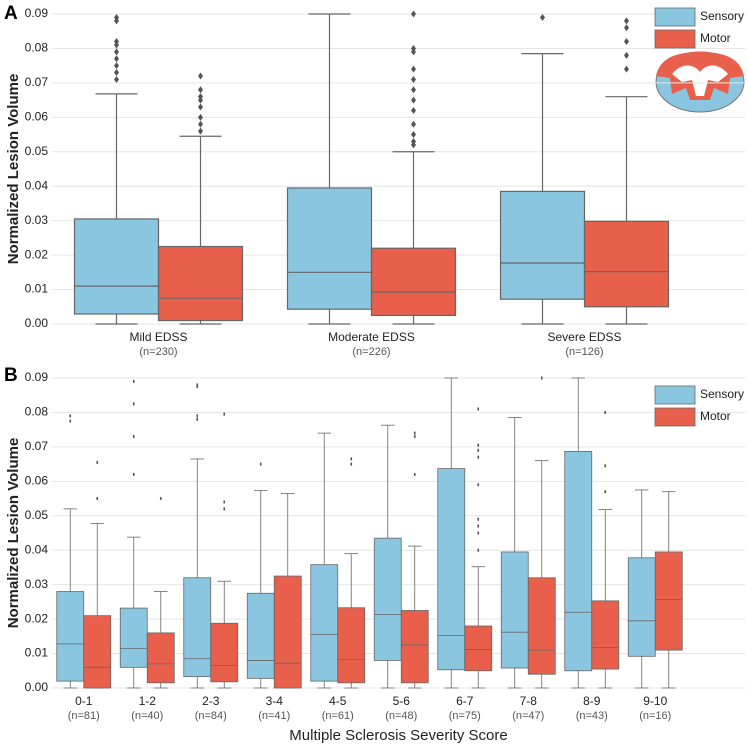 This screenshot has width=748, height=745. Describe the element at coordinates (11, 13) in the screenshot. I see `panel-label: A` at that location.